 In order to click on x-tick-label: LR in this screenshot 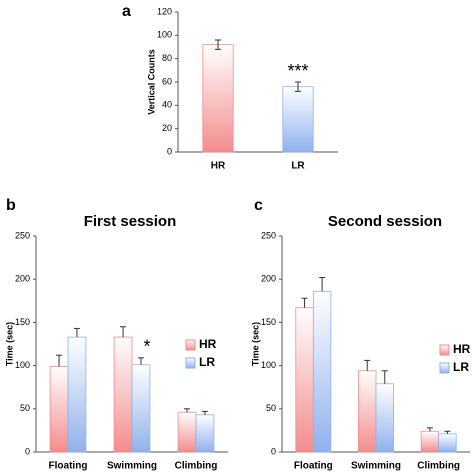, I will do `click(298, 166)`.